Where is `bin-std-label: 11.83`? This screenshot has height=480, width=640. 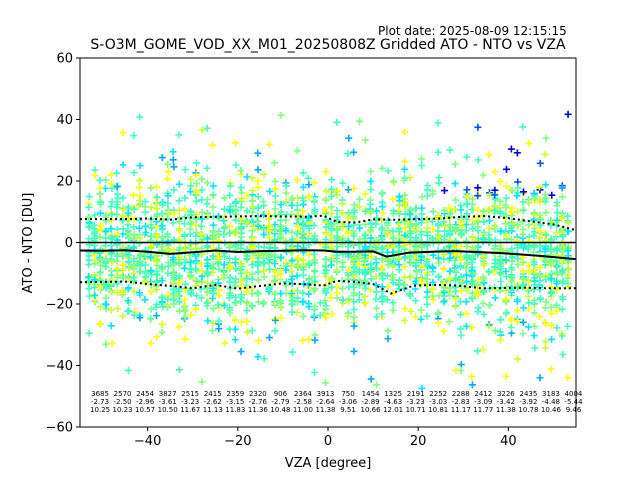 bin-std-label: 11.83 is located at coordinates (235, 410).